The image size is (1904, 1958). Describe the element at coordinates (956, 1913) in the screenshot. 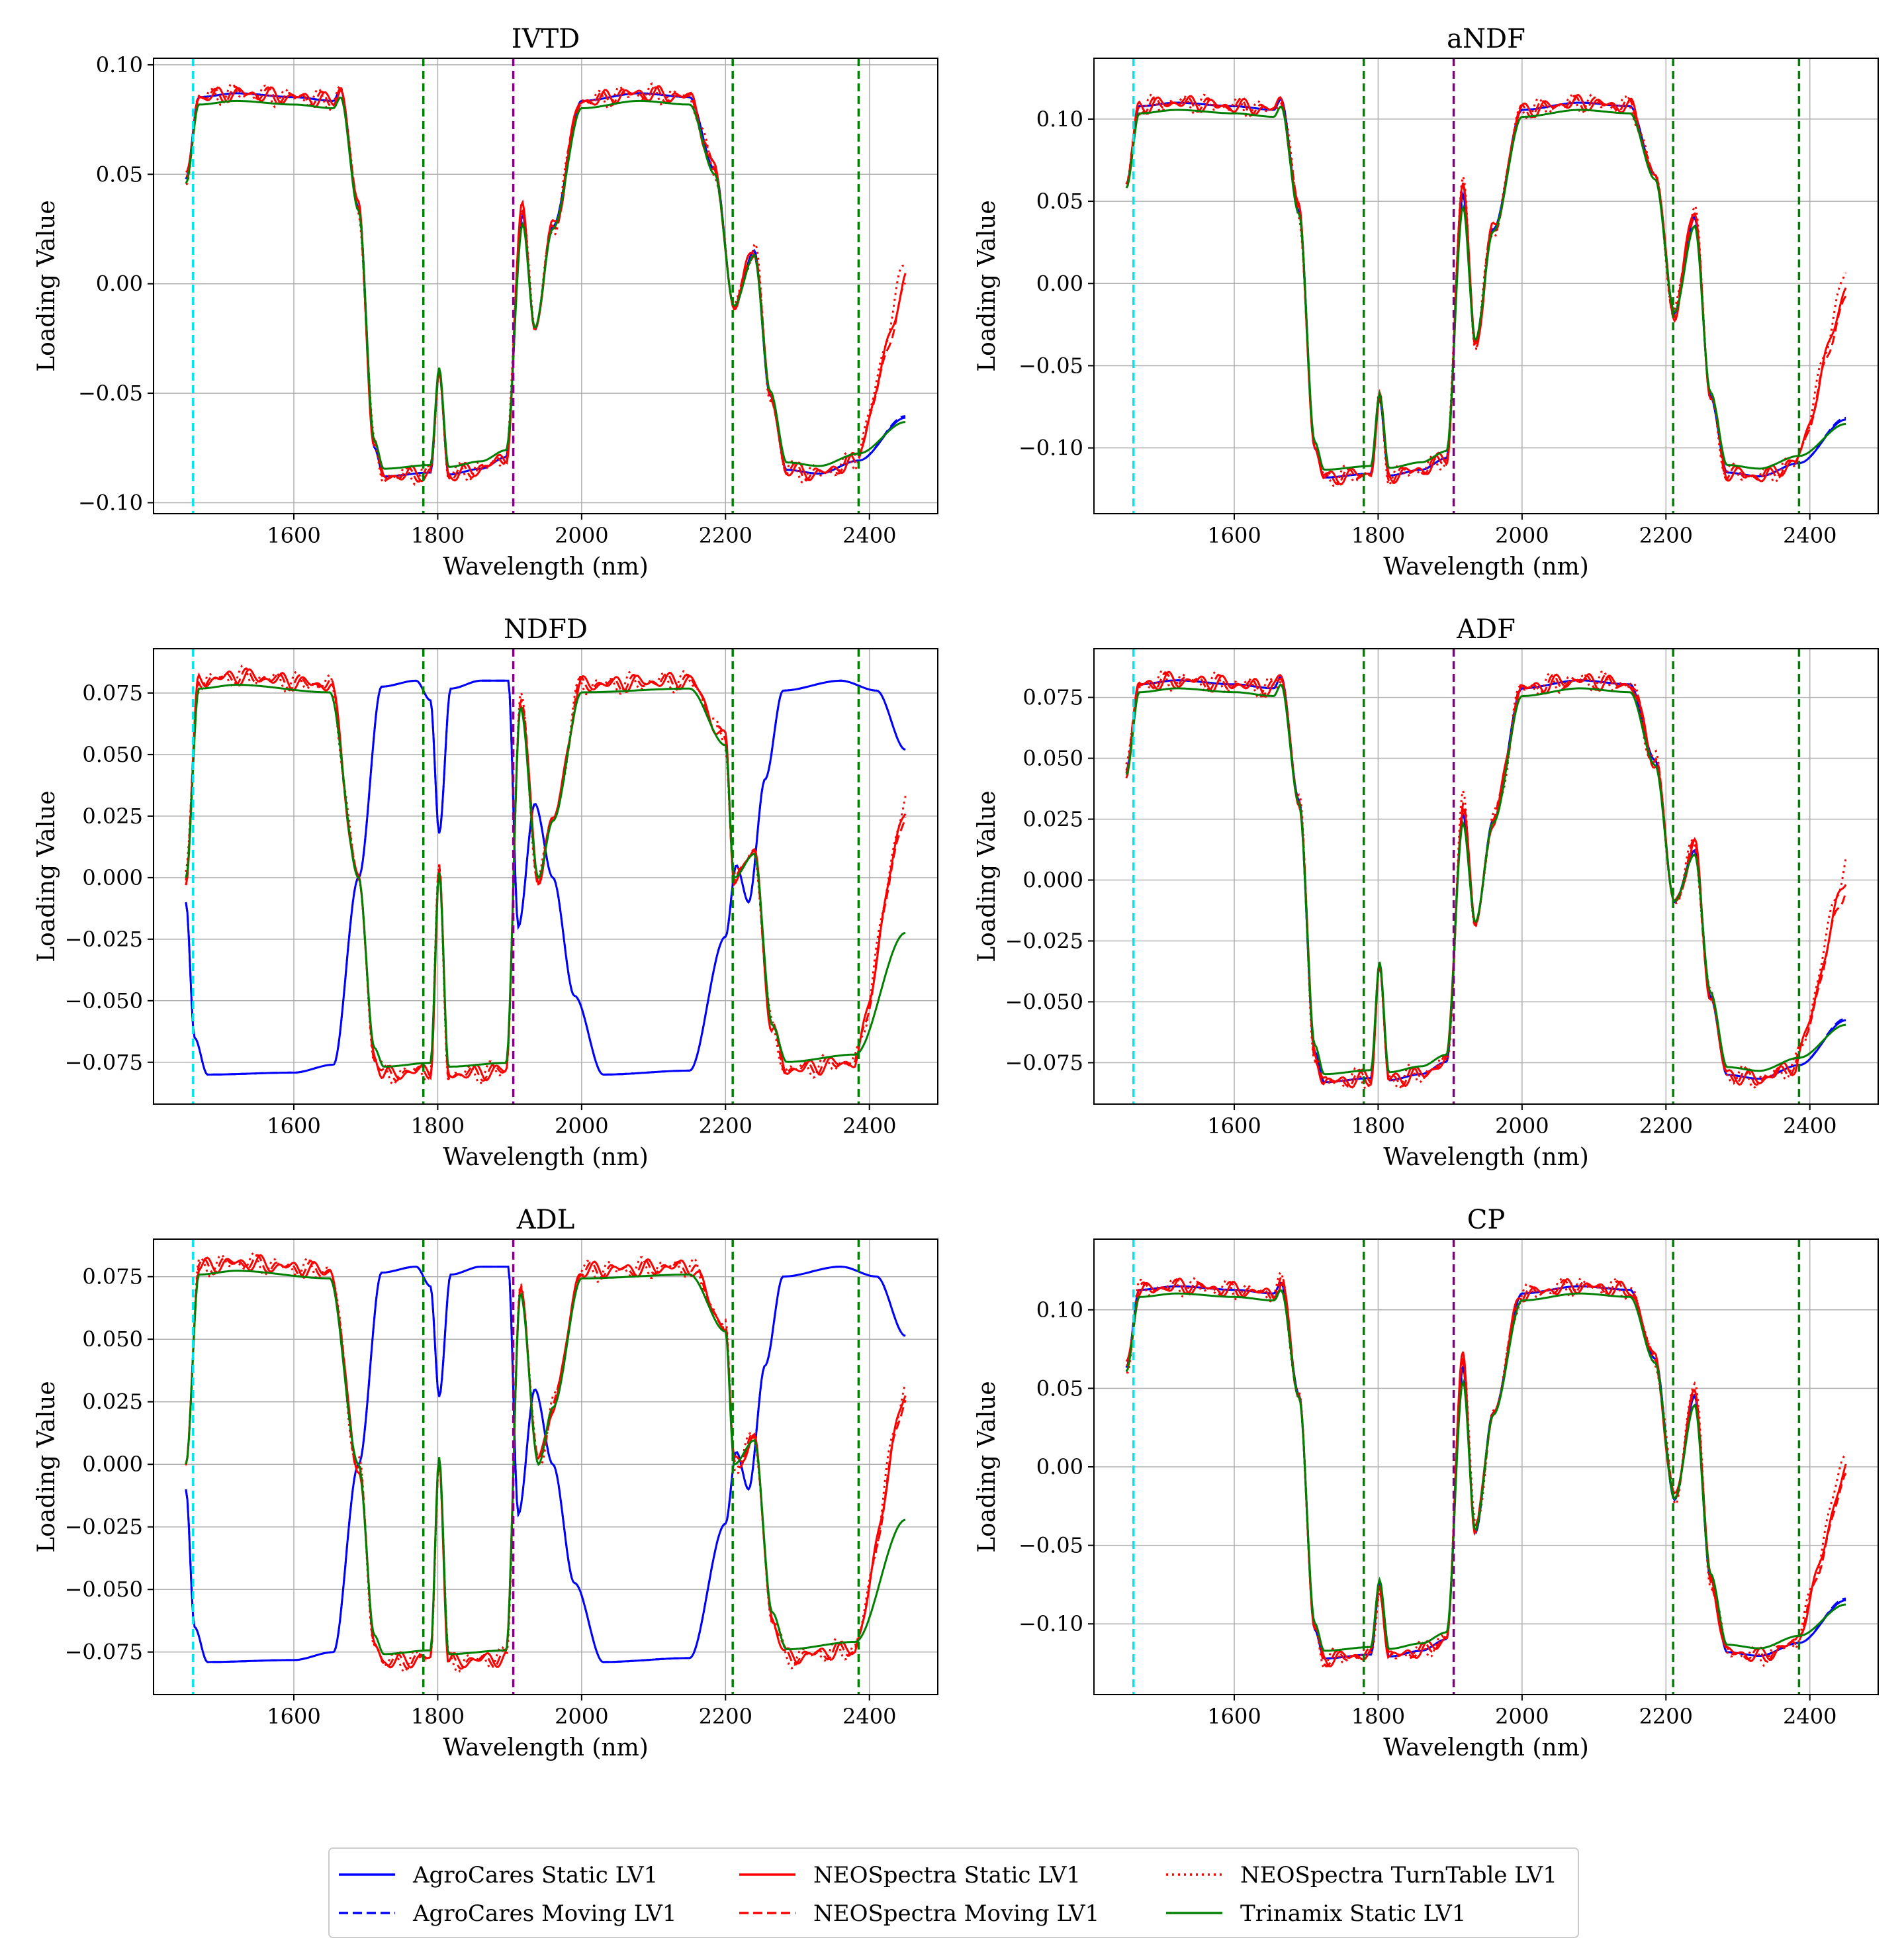

I see `legend-entry-label: NEOSpectra Moving LV1` at that location.